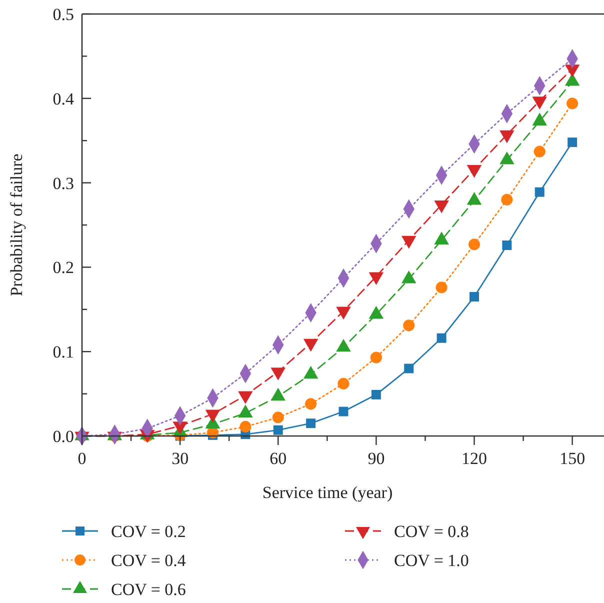  What do you see at coordinates (63, 14) in the screenshot?
I see `y-tick-label: 0.5` at bounding box center [63, 14].